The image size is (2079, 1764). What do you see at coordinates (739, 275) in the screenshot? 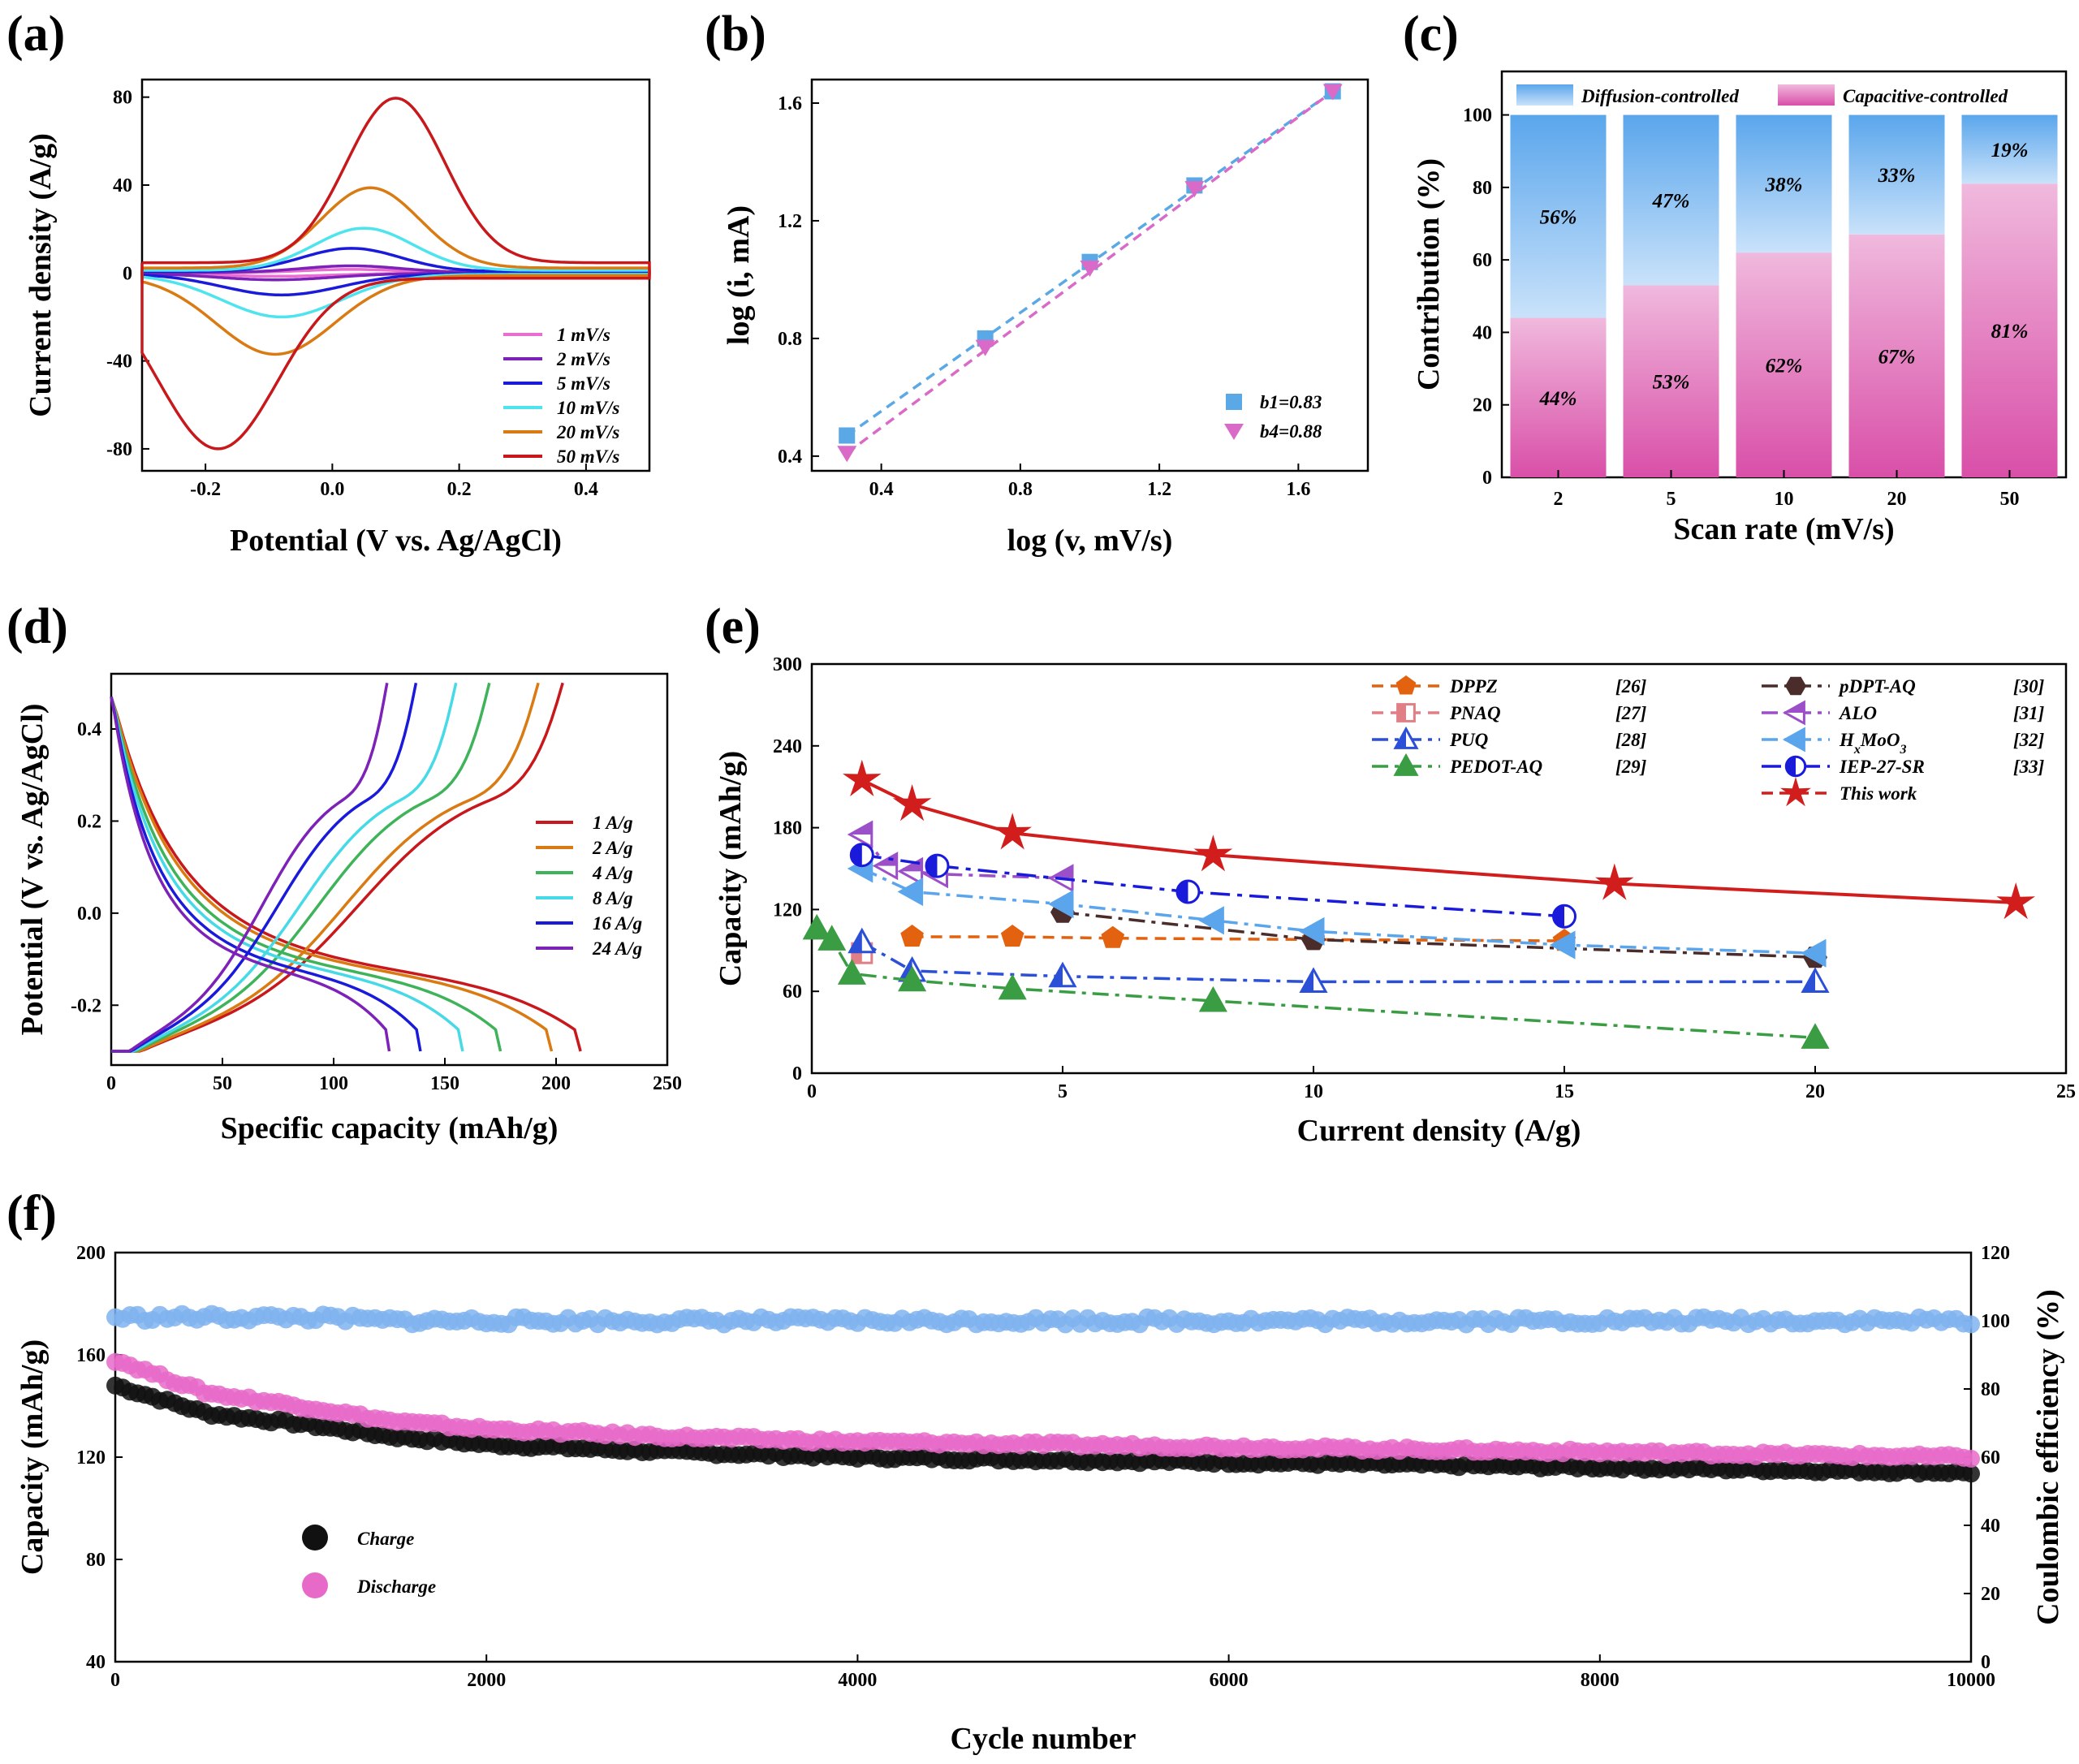
I see `bval-y-axis-title: log (i, mA)` at bounding box center [739, 275].